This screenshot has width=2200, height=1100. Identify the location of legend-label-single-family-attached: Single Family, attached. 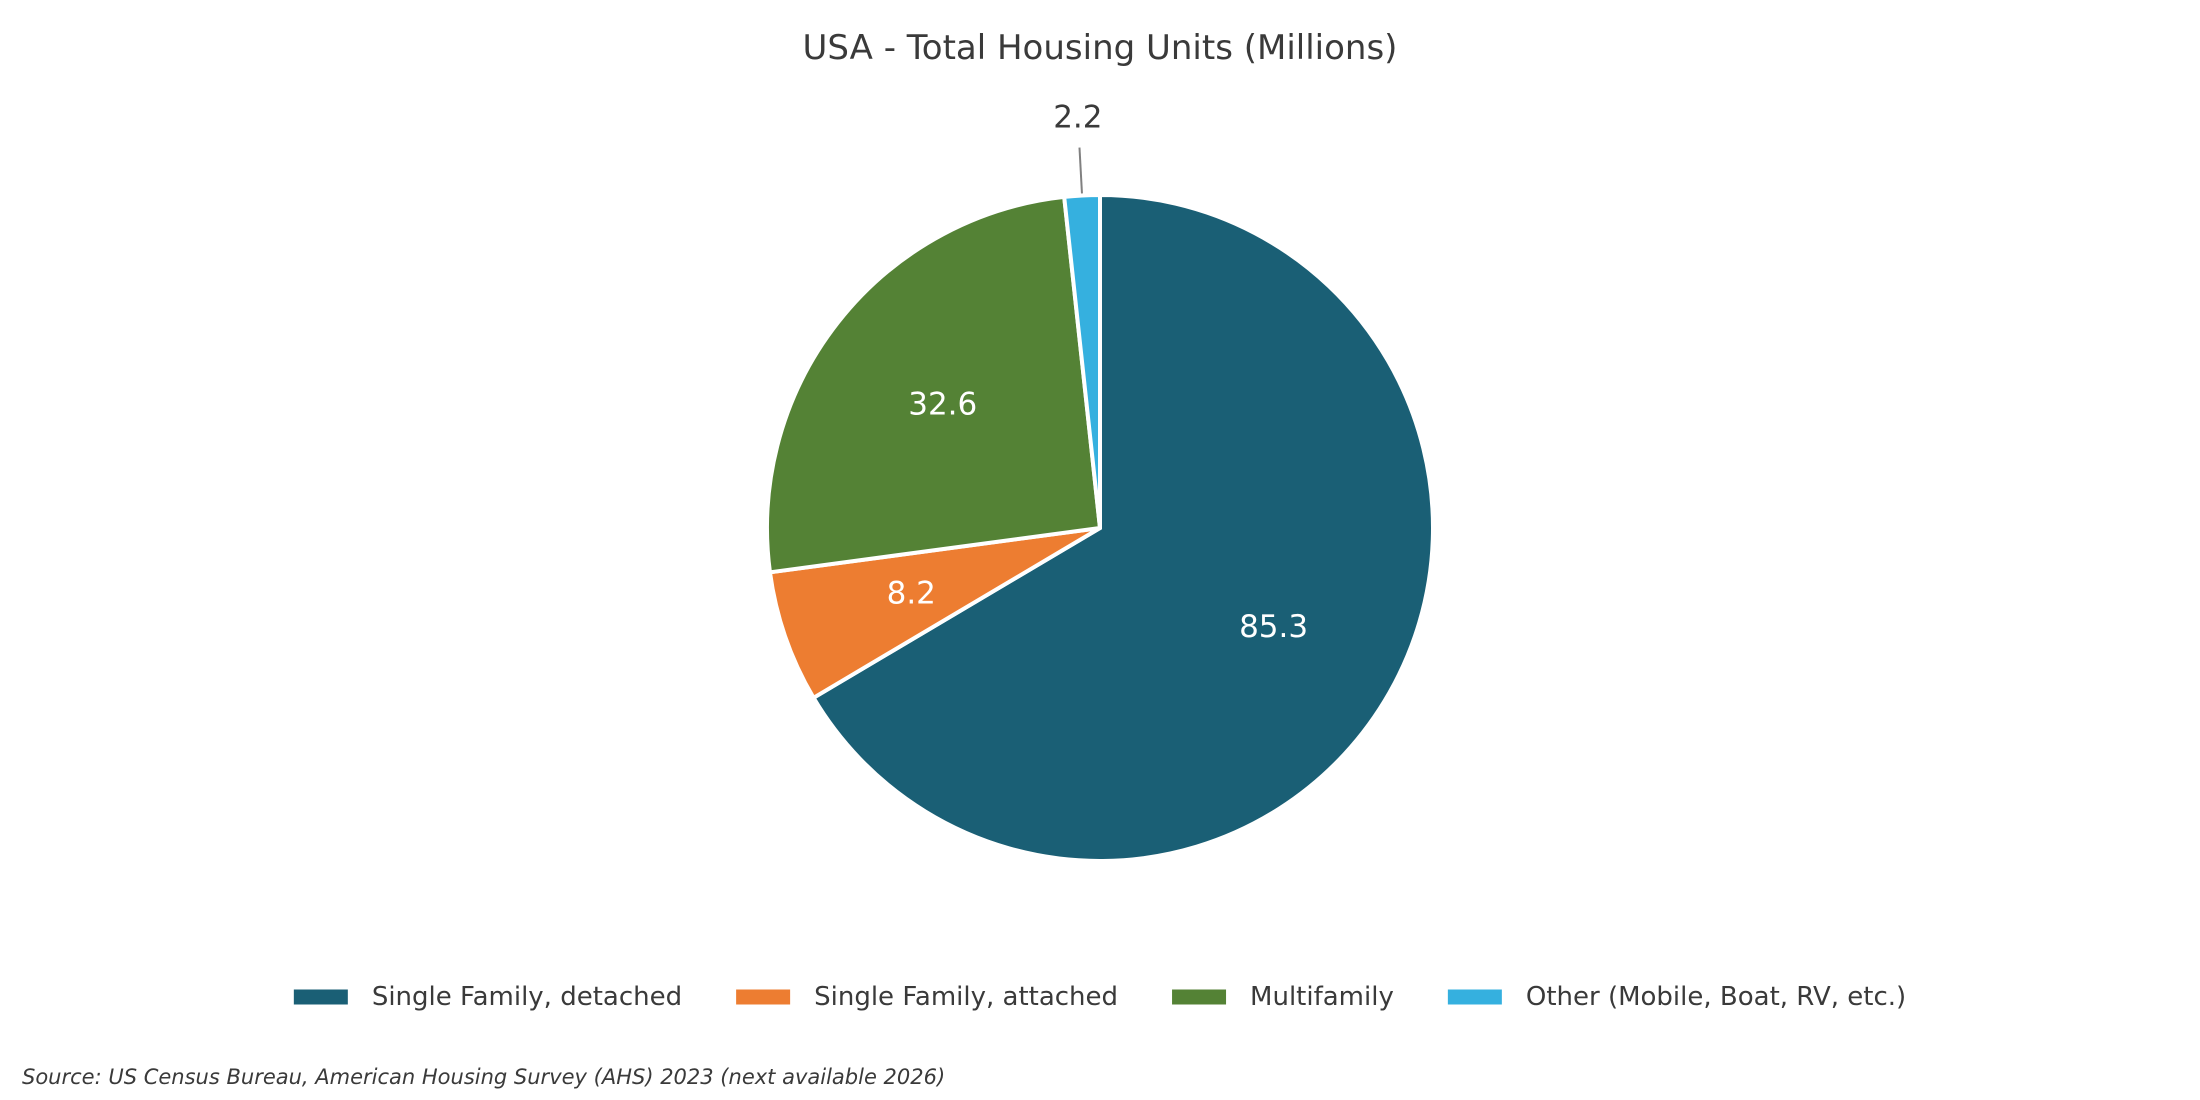
(966, 997).